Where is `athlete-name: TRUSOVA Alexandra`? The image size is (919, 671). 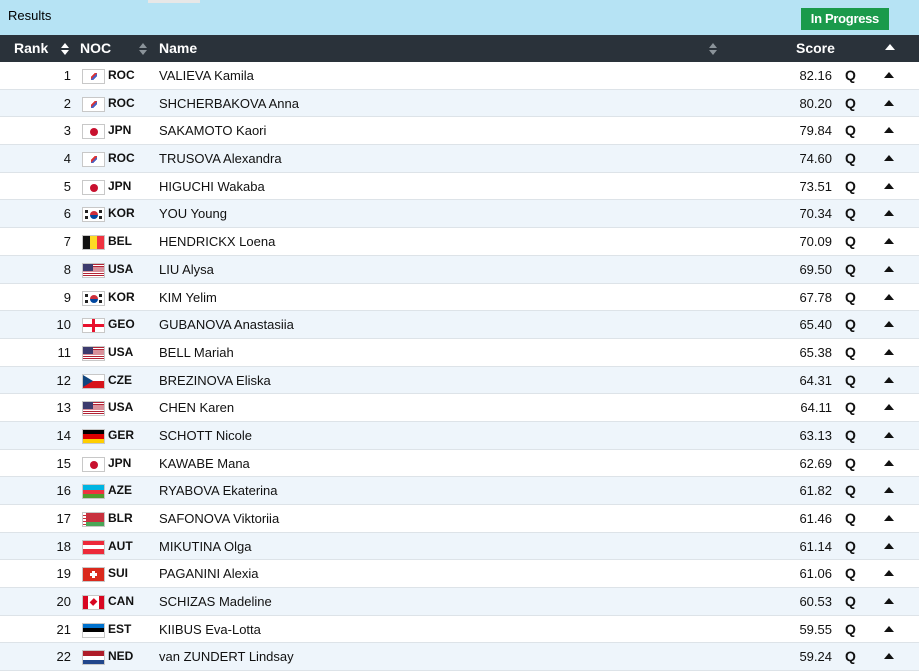 athlete-name: TRUSOVA Alexandra is located at coordinates (220, 159).